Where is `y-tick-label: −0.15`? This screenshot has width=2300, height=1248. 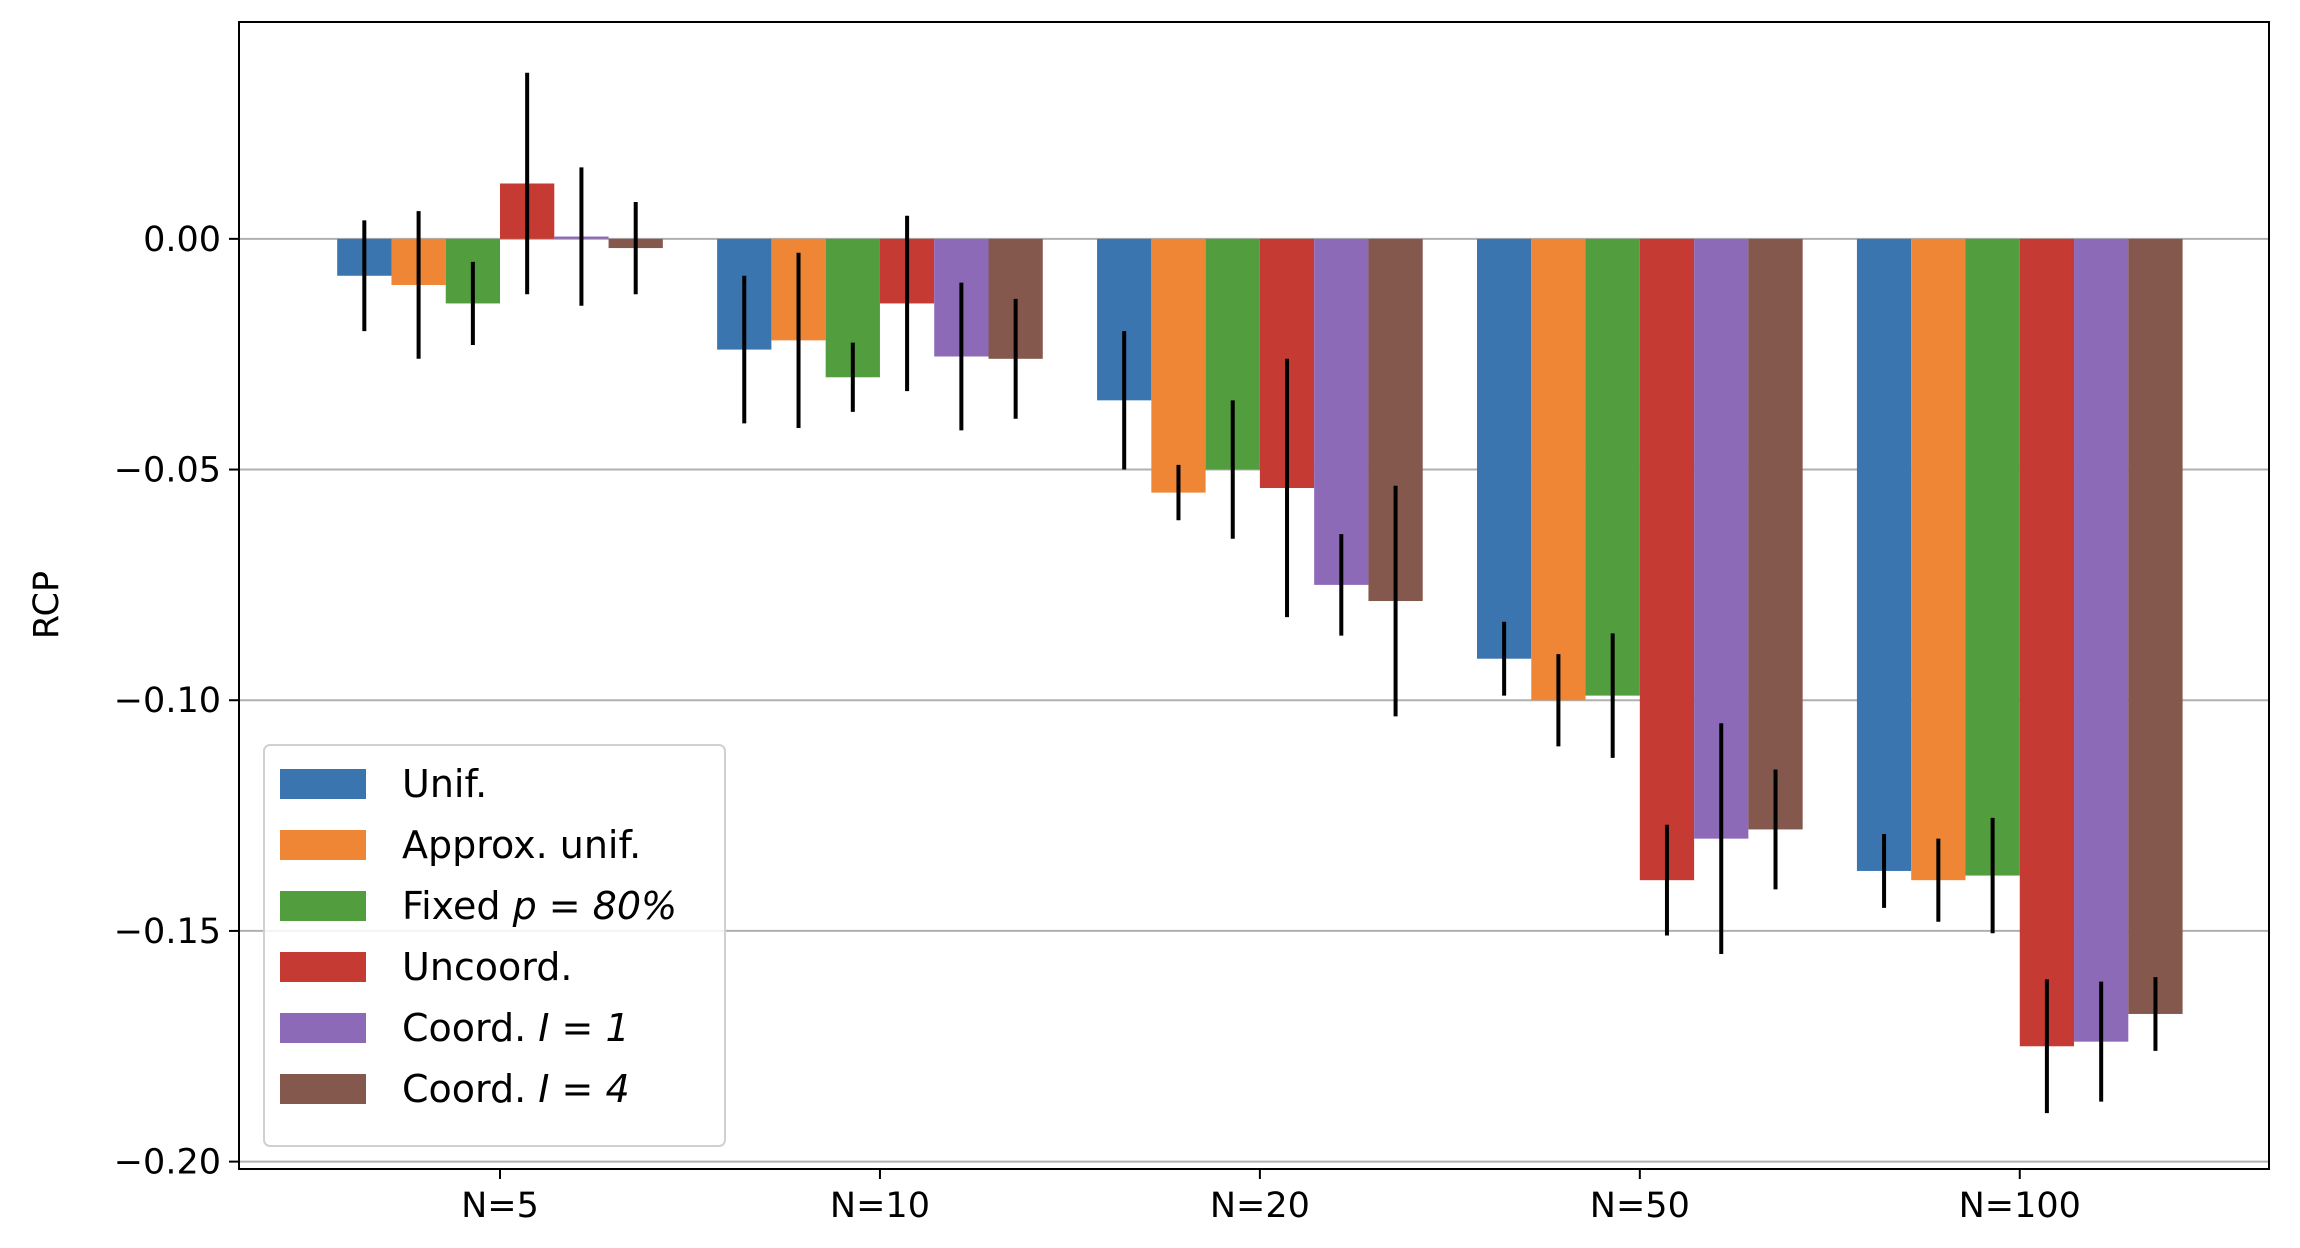
y-tick-label: −0.15 is located at coordinates (167, 932).